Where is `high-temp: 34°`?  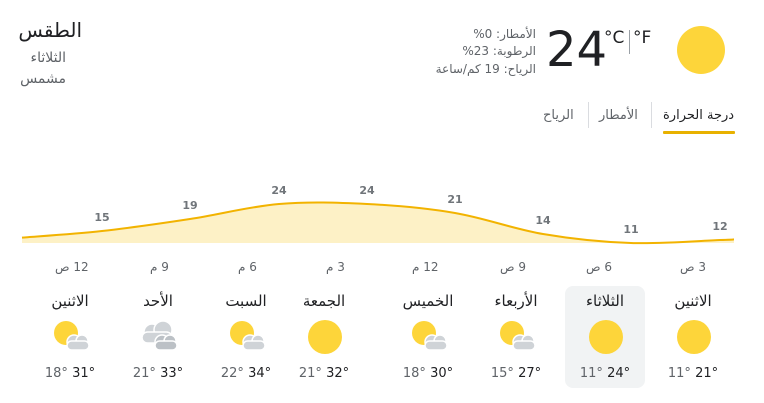 high-temp: 34° is located at coordinates (260, 373).